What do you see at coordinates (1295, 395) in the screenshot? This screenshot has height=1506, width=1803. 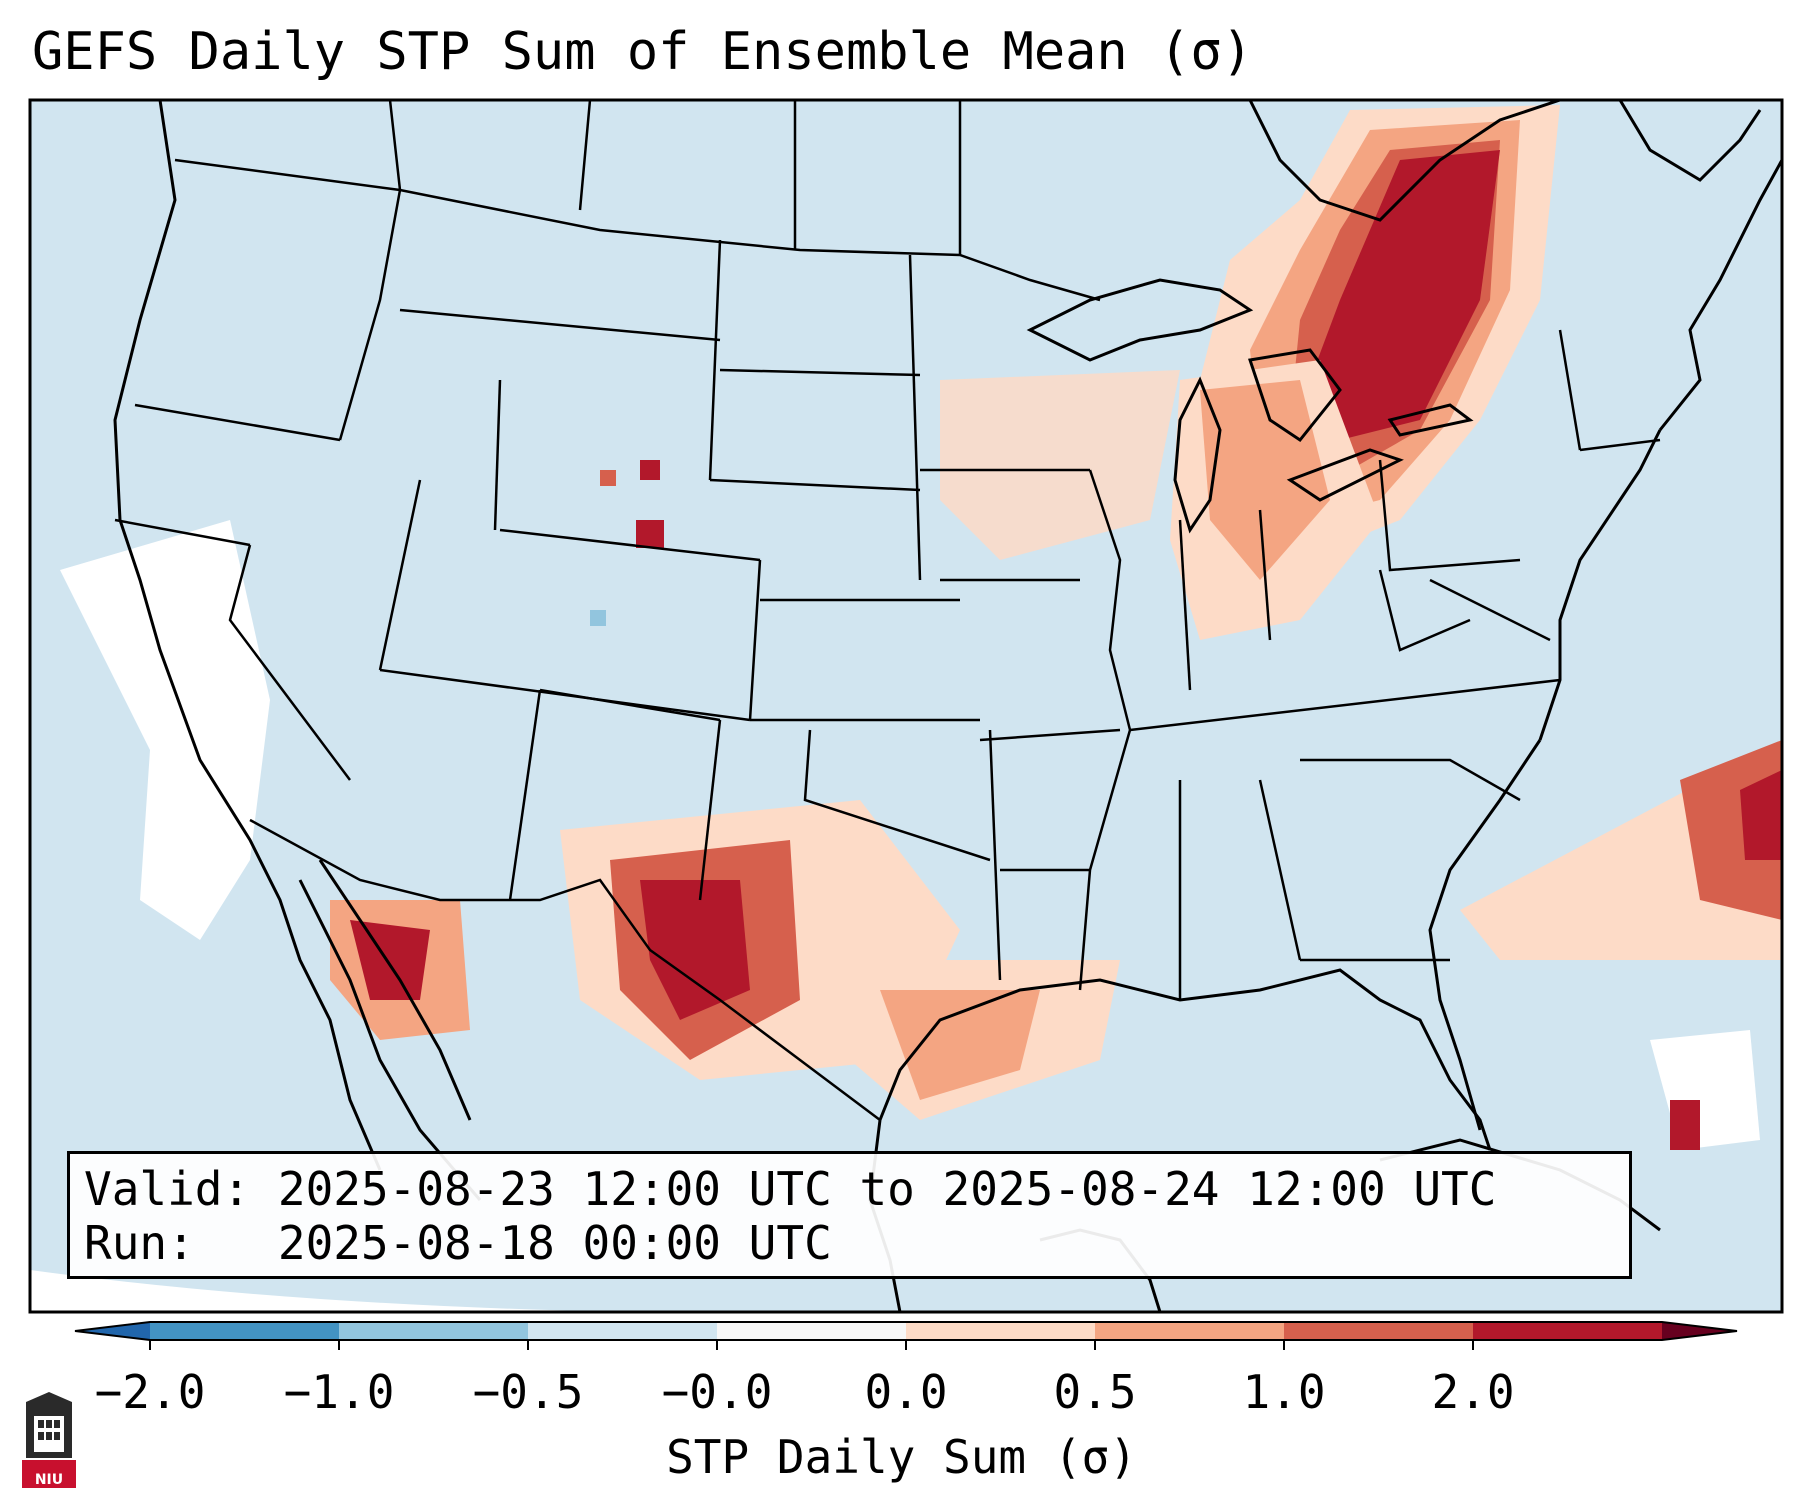 I see `lake-huron` at bounding box center [1295, 395].